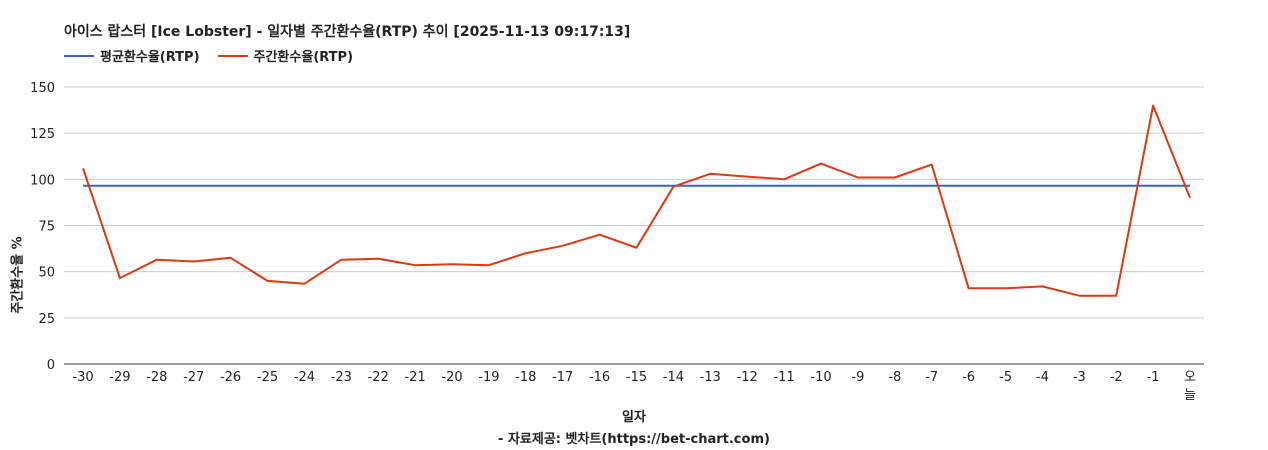  I want to click on legend-swatch-average, so click(79, 55).